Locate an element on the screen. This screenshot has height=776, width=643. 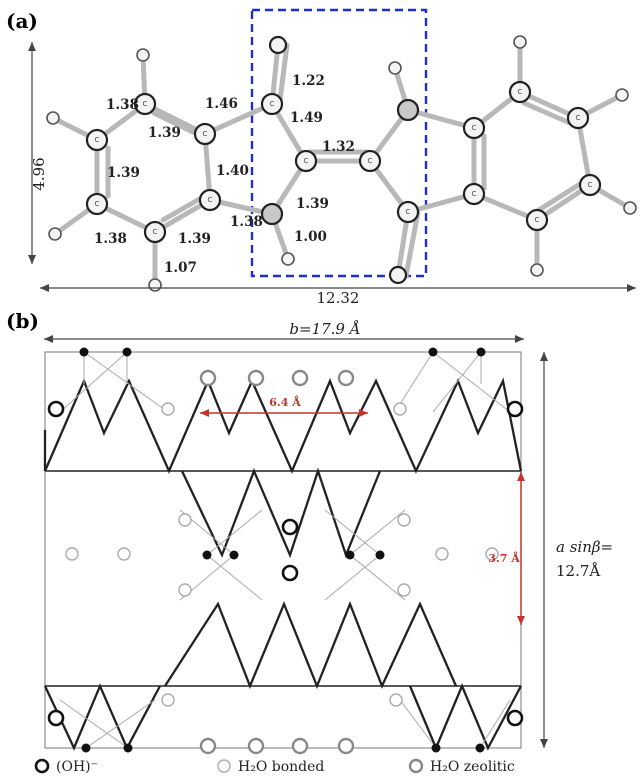
legend-item-bonded: H₂O bonded is located at coordinates (270, 767).